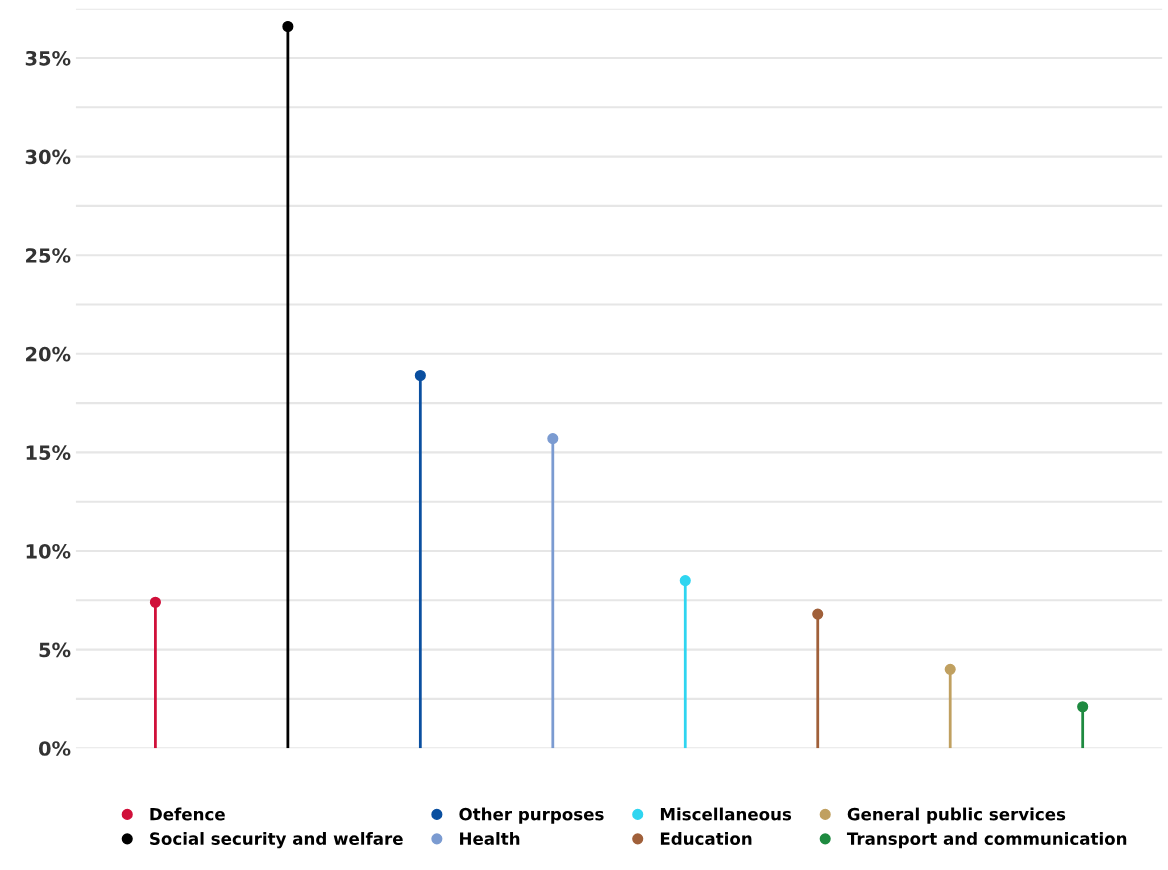 The width and height of the screenshot is (1168, 870). I want to click on y-tick-label: 30%, so click(48, 157).